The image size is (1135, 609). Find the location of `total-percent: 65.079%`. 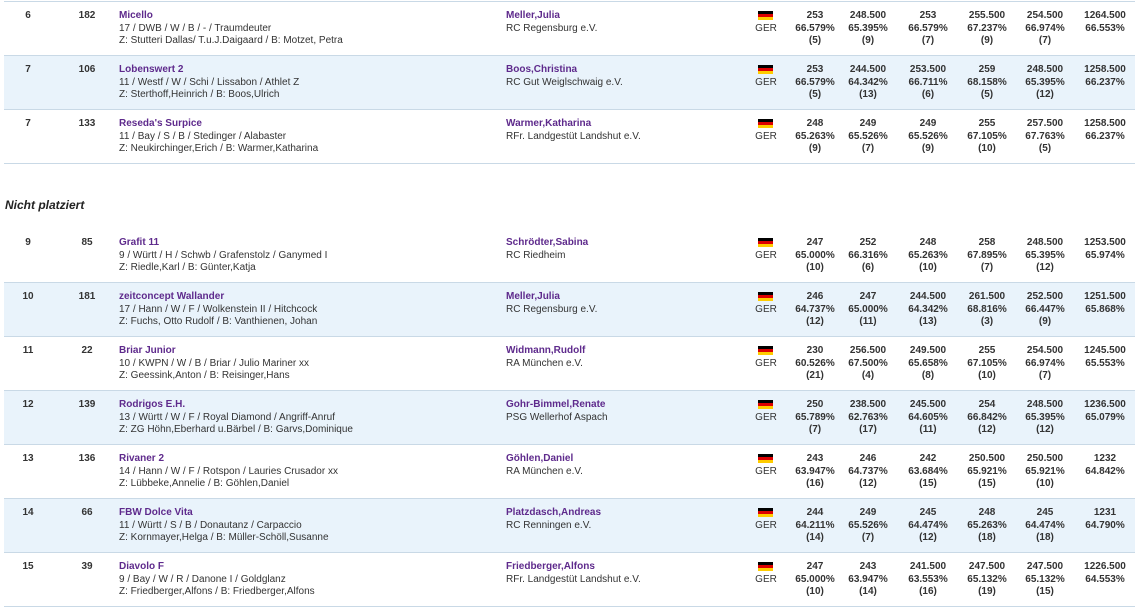

total-percent: 65.079% is located at coordinates (1105, 417).